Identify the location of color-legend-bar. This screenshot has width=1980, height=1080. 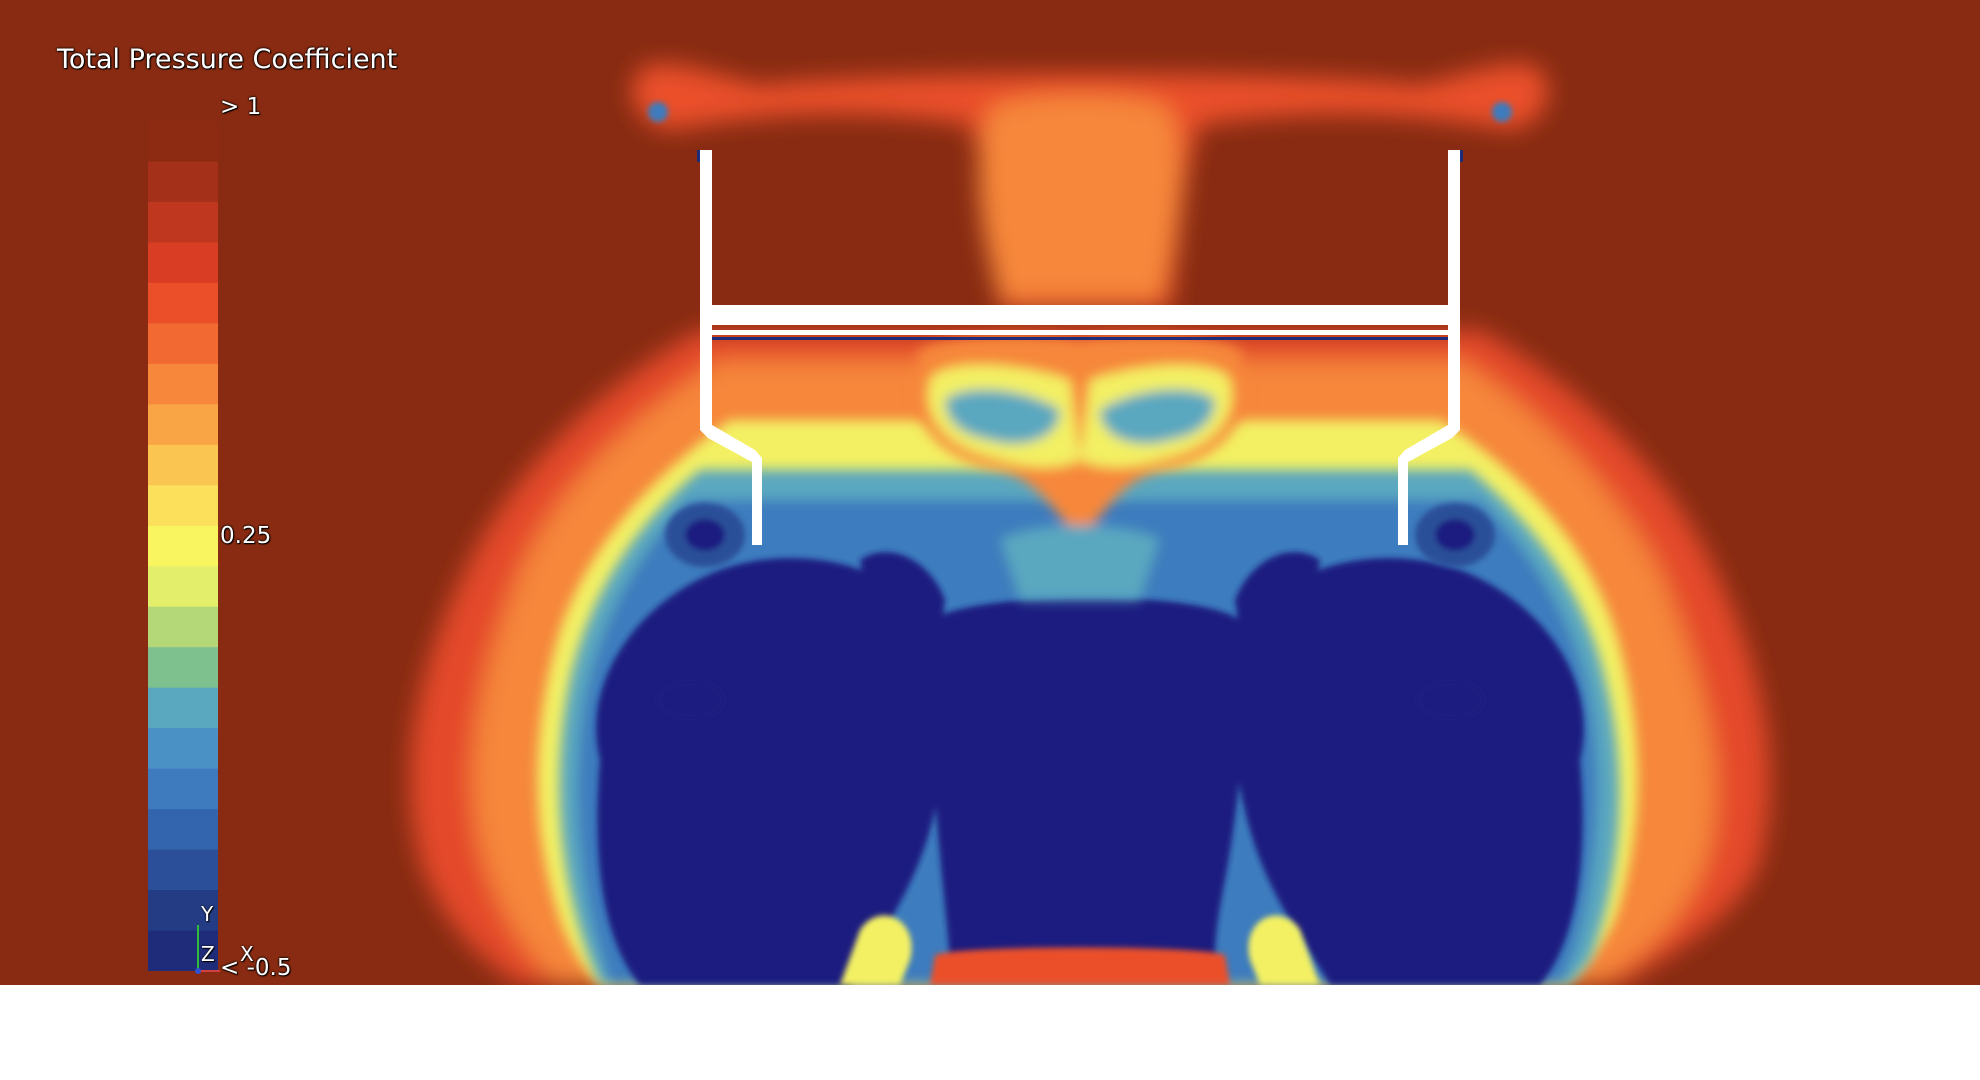
(183, 546).